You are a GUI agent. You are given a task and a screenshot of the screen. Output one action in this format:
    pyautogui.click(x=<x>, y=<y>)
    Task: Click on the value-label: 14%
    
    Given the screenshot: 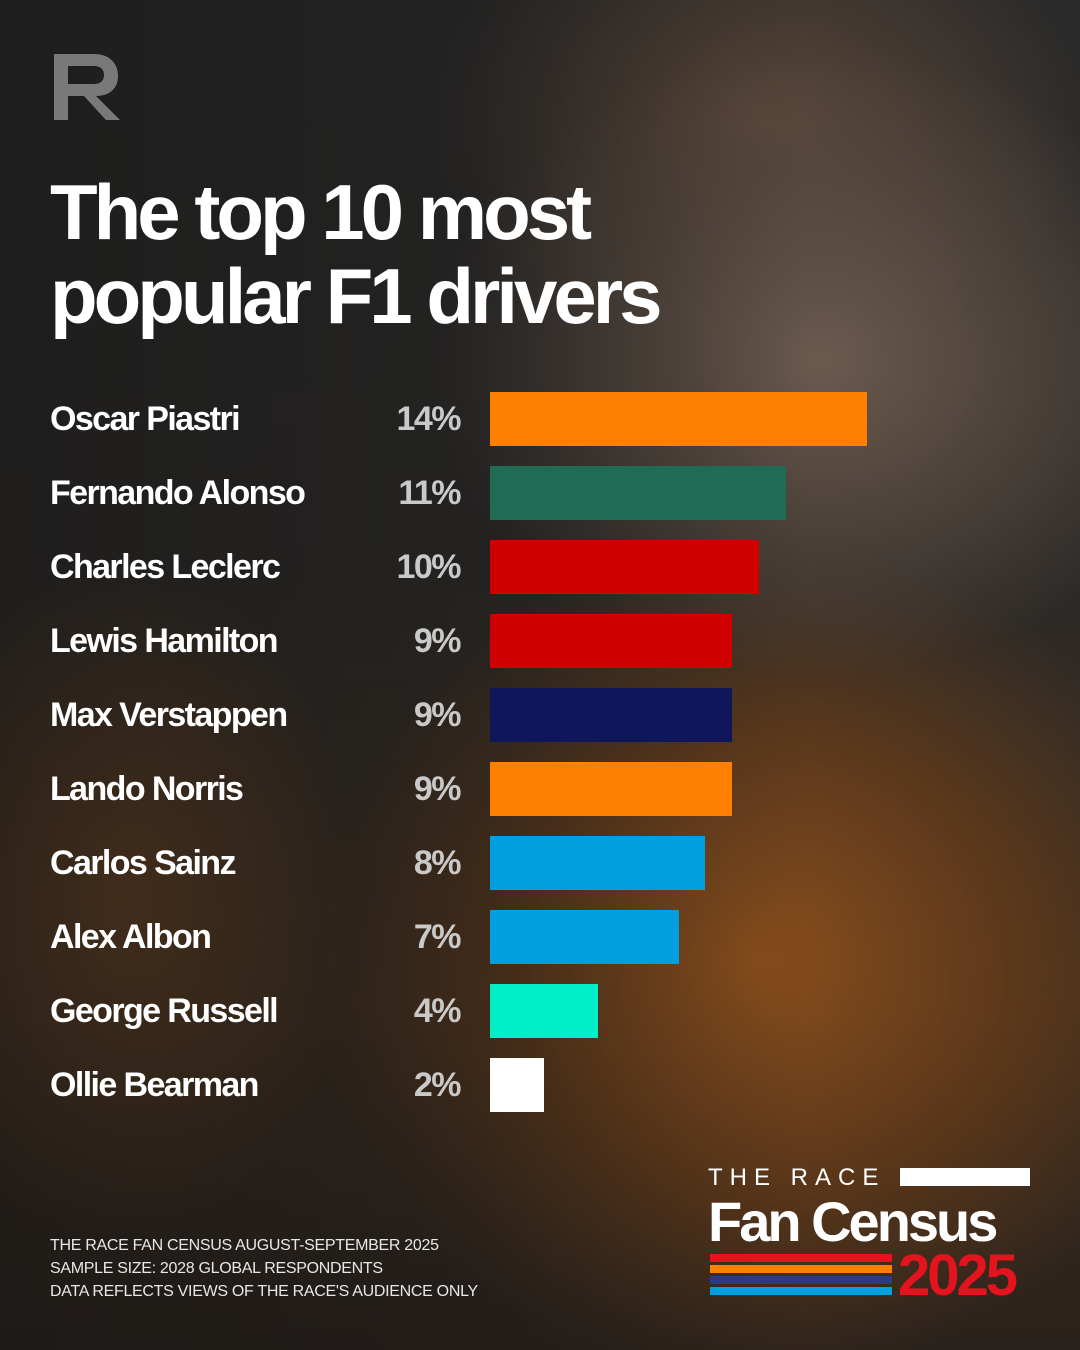 What is the action you would take?
    pyautogui.click(x=428, y=419)
    